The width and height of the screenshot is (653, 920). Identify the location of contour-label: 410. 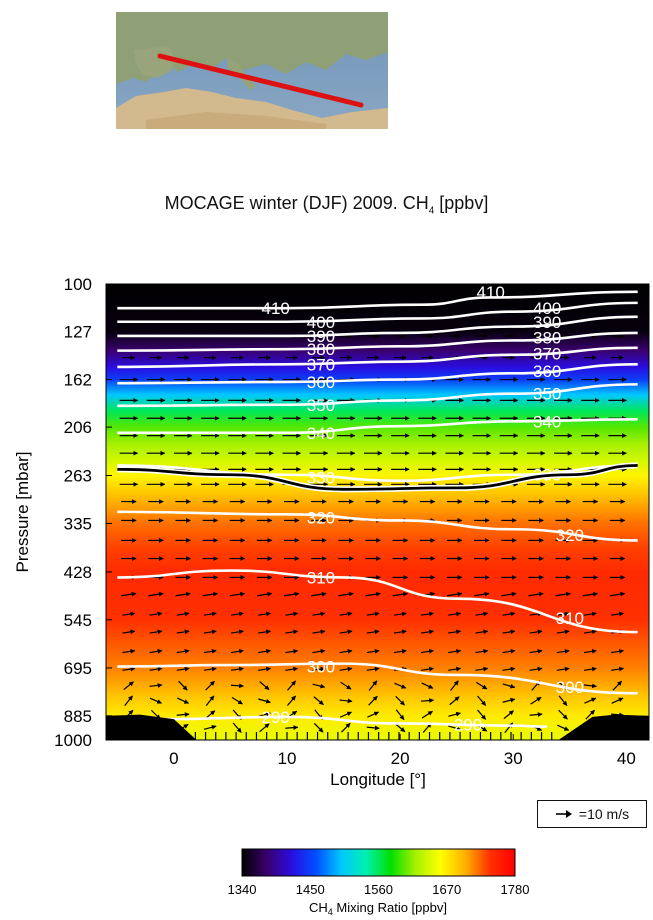
(276, 308).